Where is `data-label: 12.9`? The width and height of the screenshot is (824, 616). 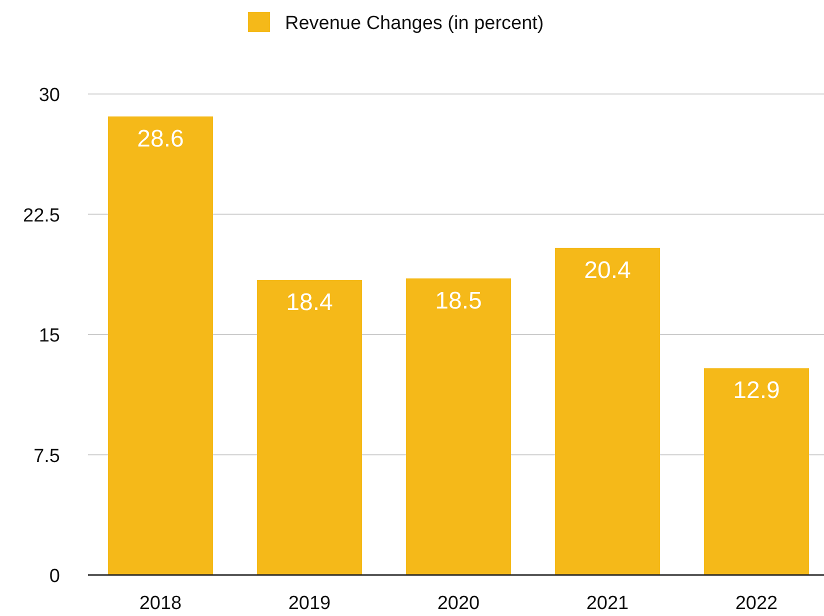 data-label: 12.9 is located at coordinates (756, 390).